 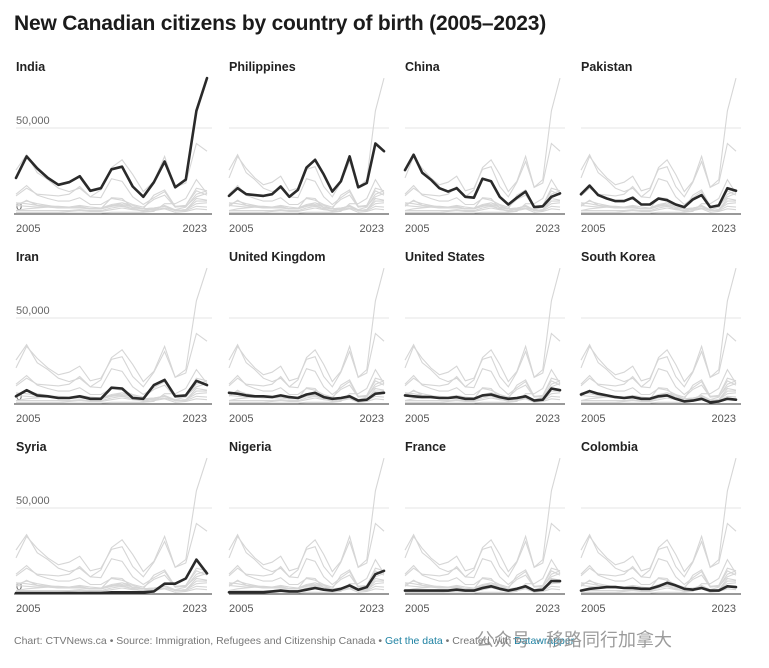 What do you see at coordinates (482, 585) in the screenshot?
I see `series-line-france` at bounding box center [482, 585].